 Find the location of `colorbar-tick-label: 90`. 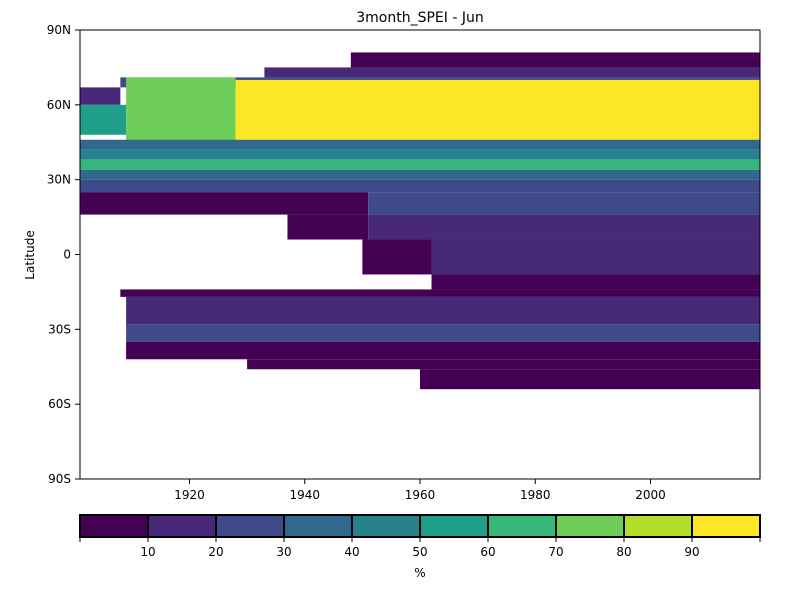

colorbar-tick-label: 90 is located at coordinates (691, 552).